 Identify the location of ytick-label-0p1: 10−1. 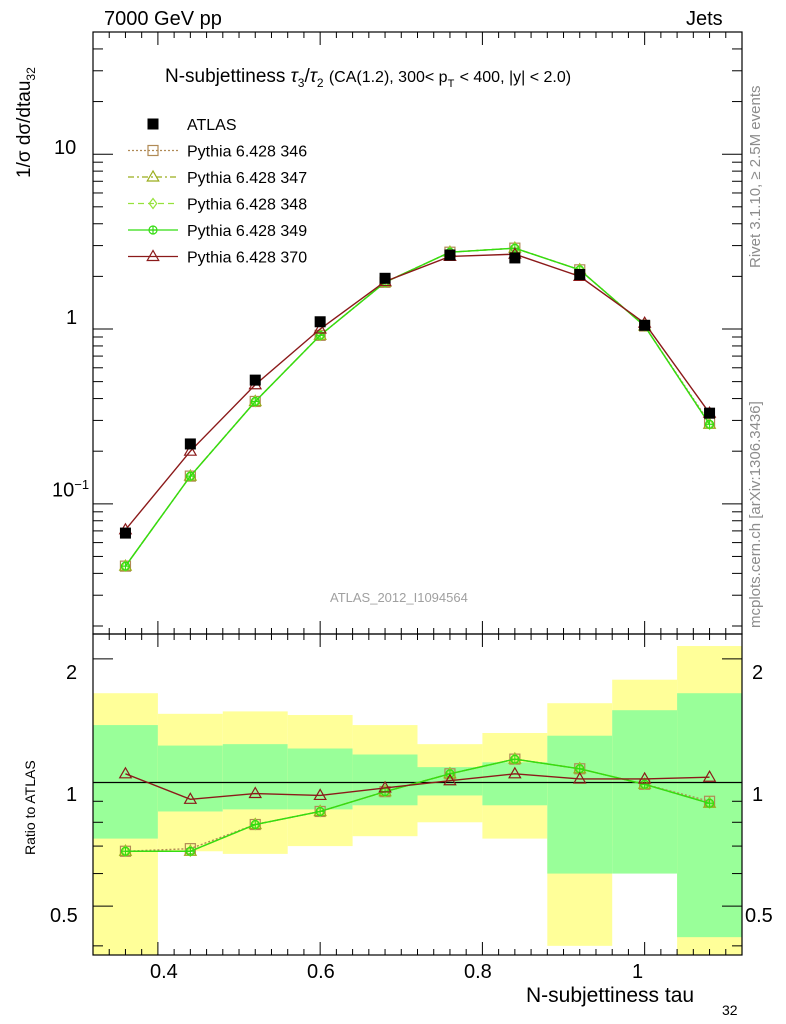
(70, 490).